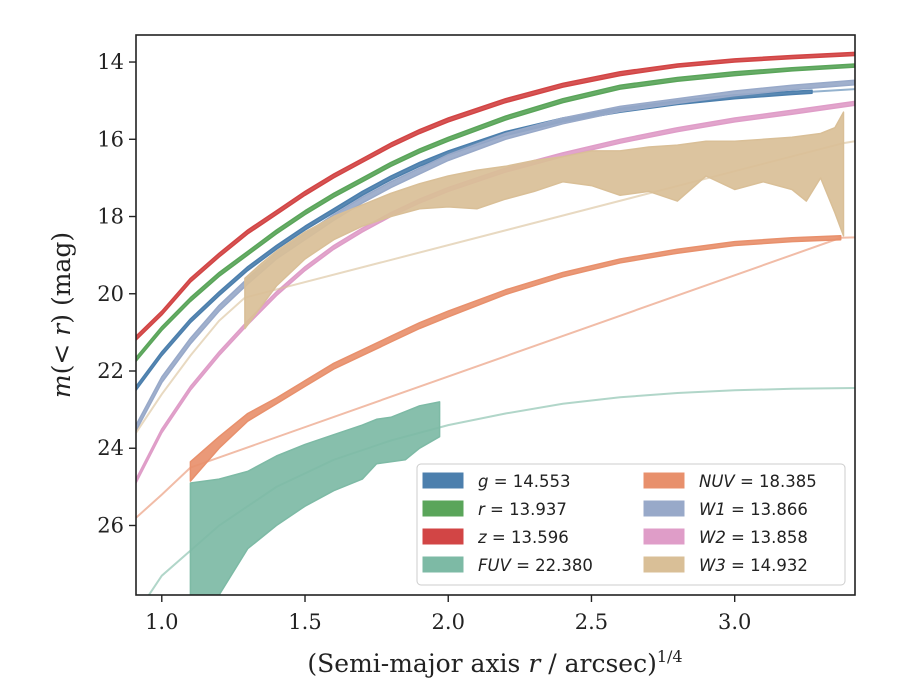  Describe the element at coordinates (443, 508) in the screenshot. I see `legend-swatch-r` at that location.